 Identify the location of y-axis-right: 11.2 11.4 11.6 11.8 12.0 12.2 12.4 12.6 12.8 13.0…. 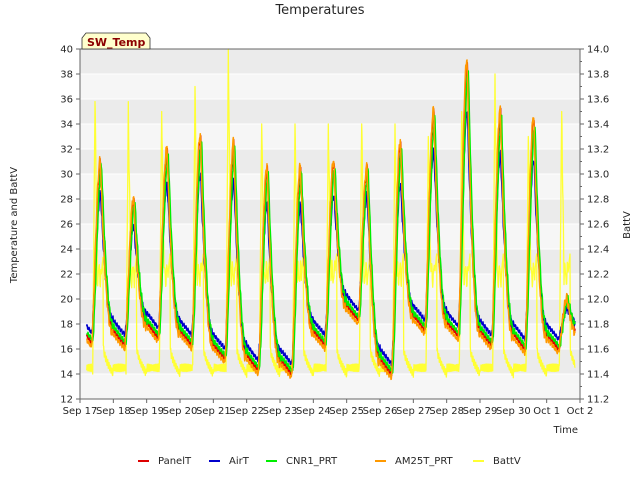
(594, 225).